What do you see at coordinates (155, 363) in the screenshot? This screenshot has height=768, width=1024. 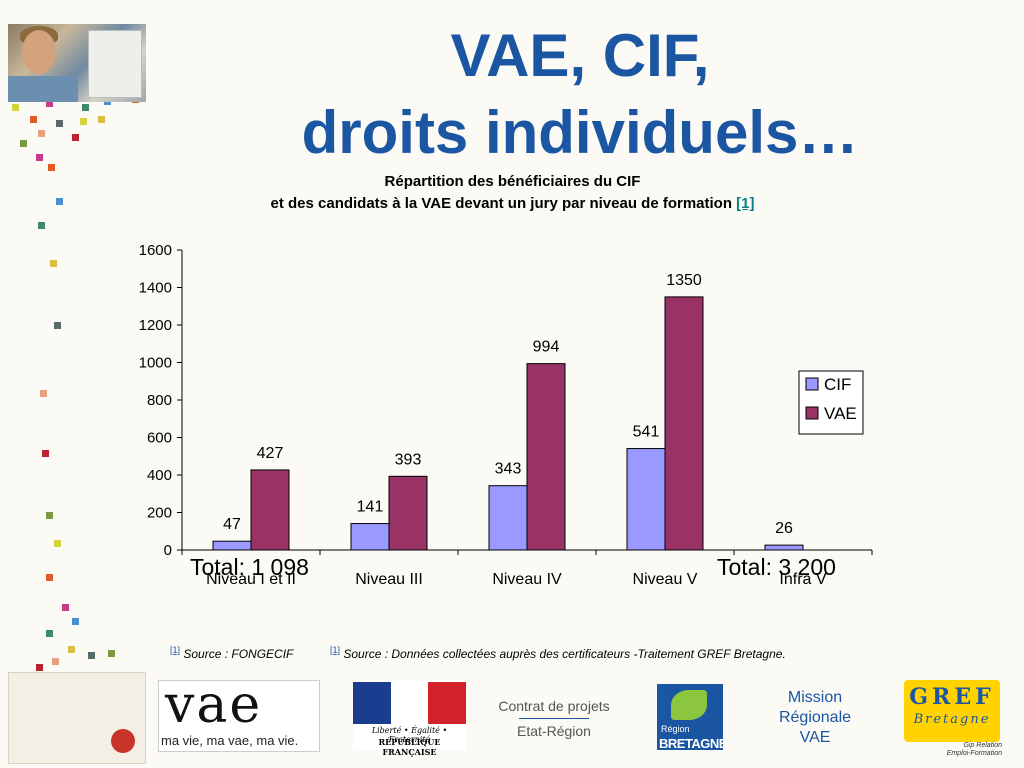 I see `y-tick-label: 1000` at bounding box center [155, 363].